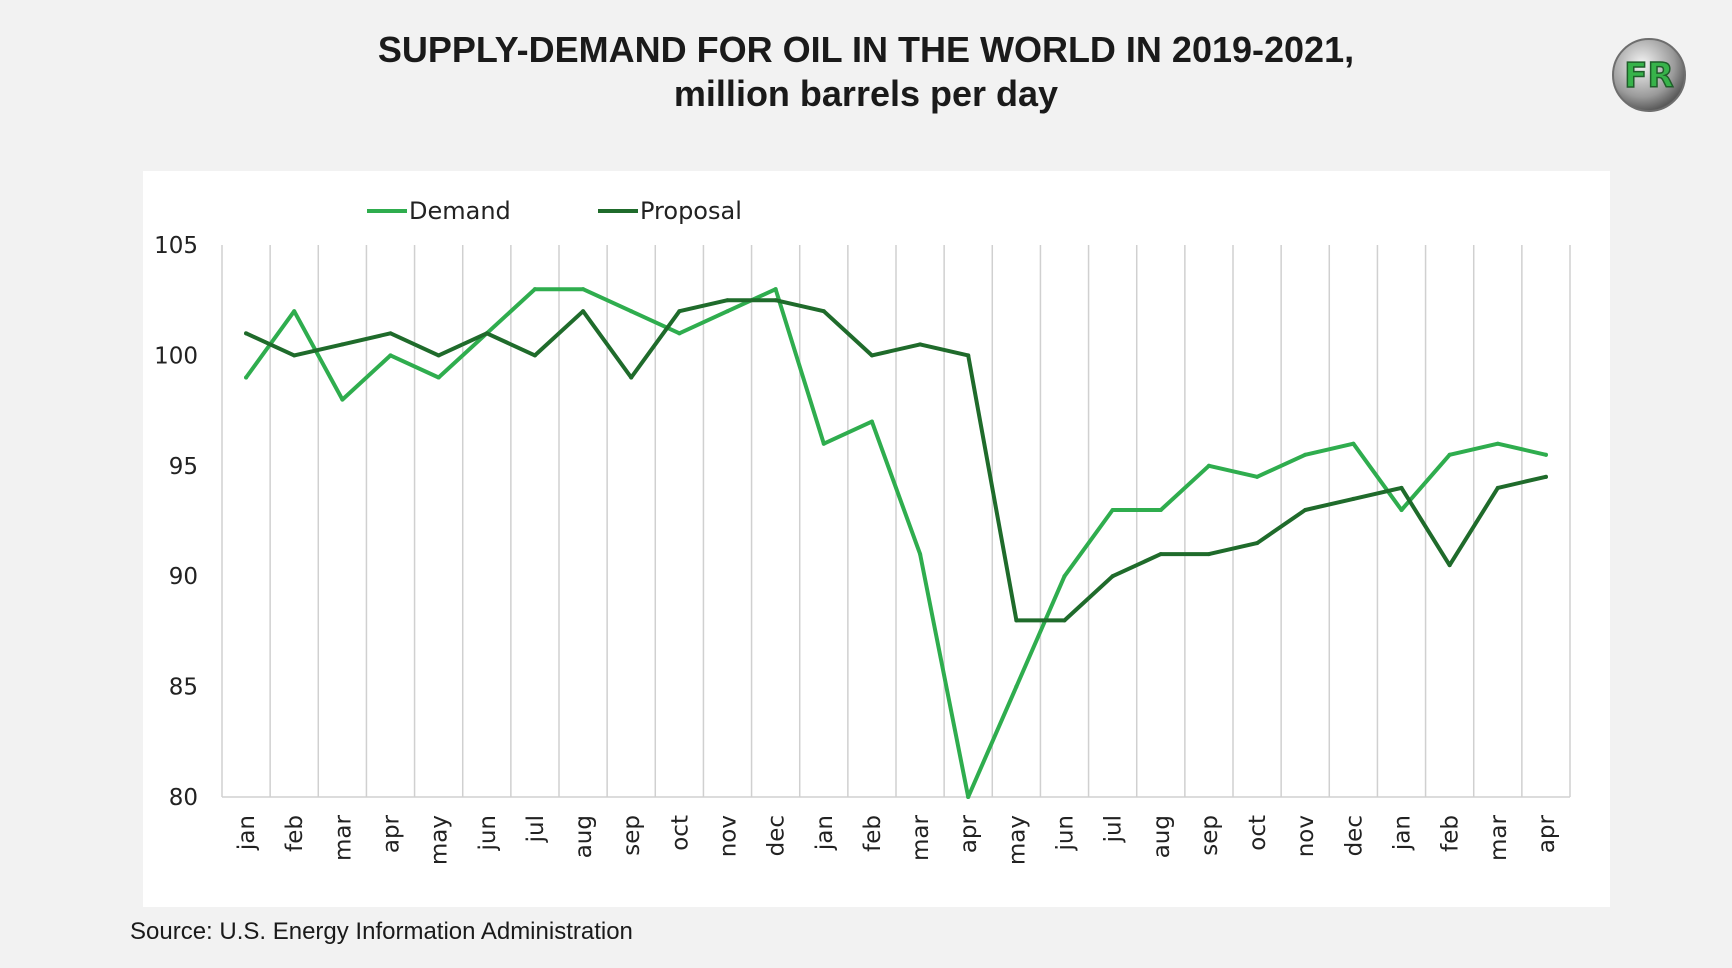 This screenshot has width=1732, height=968. I want to click on fr-logo-icon: FR, so click(1649, 75).